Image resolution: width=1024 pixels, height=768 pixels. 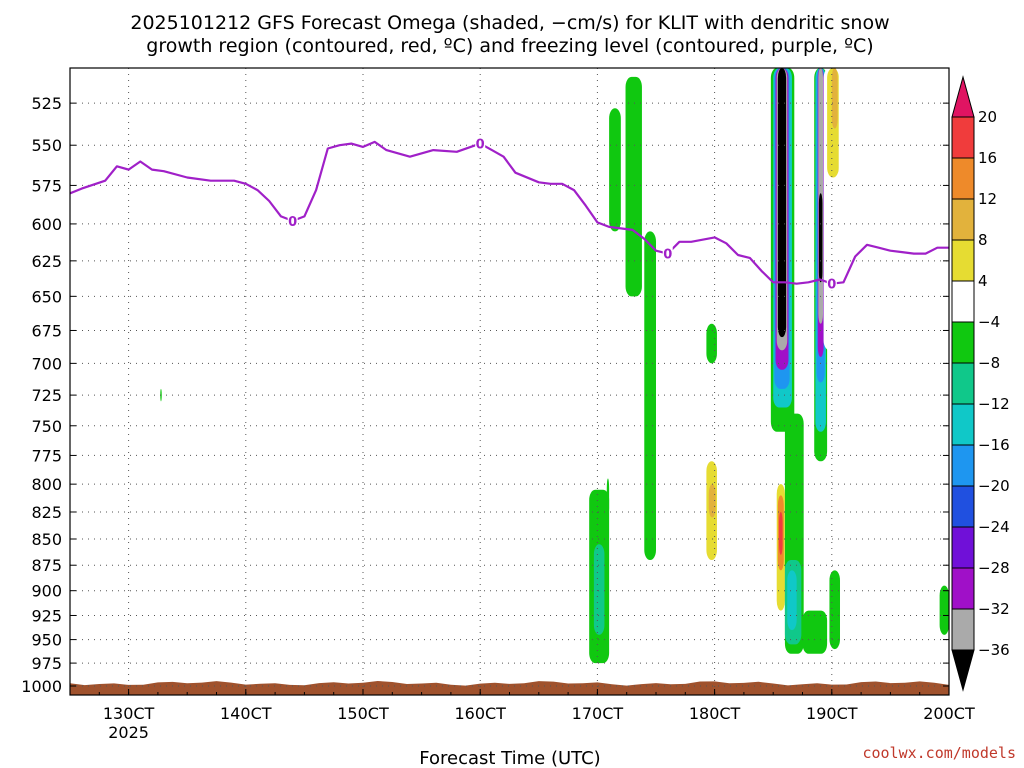 What do you see at coordinates (129, 713) in the screenshot?
I see `x-tick-label: 130CT` at bounding box center [129, 713].